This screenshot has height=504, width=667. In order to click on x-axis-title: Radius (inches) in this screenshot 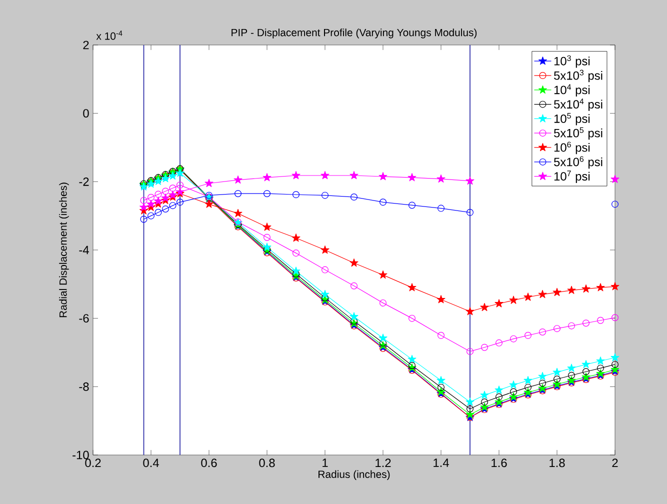, I will do `click(354, 475)`.